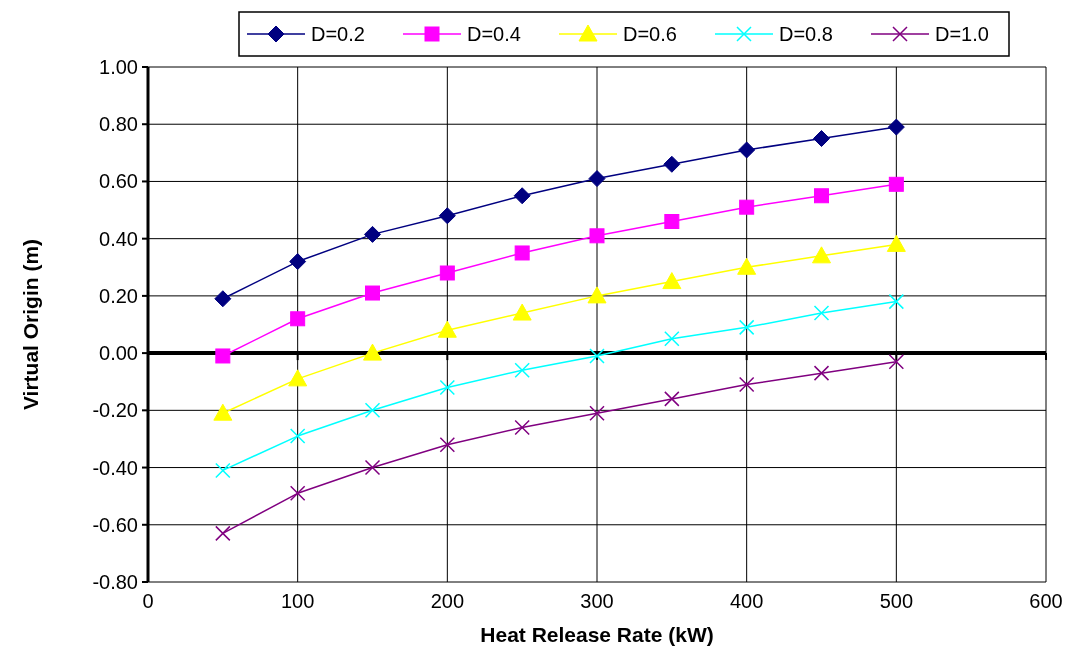 This screenshot has width=1075, height=654. Describe the element at coordinates (494, 34) in the screenshot. I see `legend-label: D=0.4` at that location.